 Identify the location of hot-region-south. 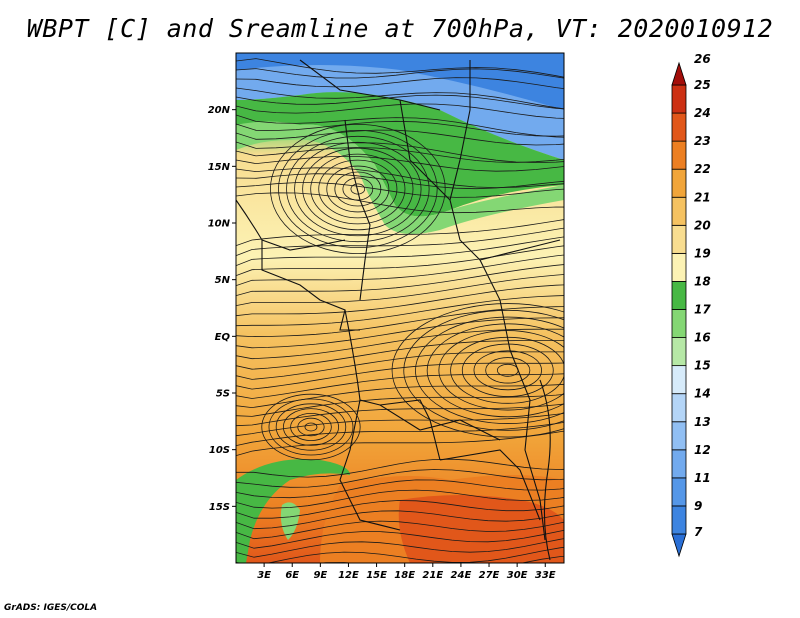
(481, 529).